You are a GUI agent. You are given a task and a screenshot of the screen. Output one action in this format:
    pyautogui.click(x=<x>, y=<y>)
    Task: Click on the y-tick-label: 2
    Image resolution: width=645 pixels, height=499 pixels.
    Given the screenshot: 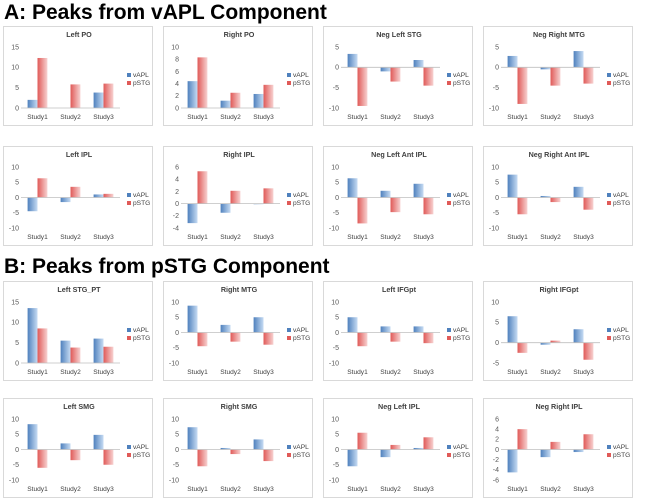 What is the action you would take?
    pyautogui.click(x=177, y=96)
    